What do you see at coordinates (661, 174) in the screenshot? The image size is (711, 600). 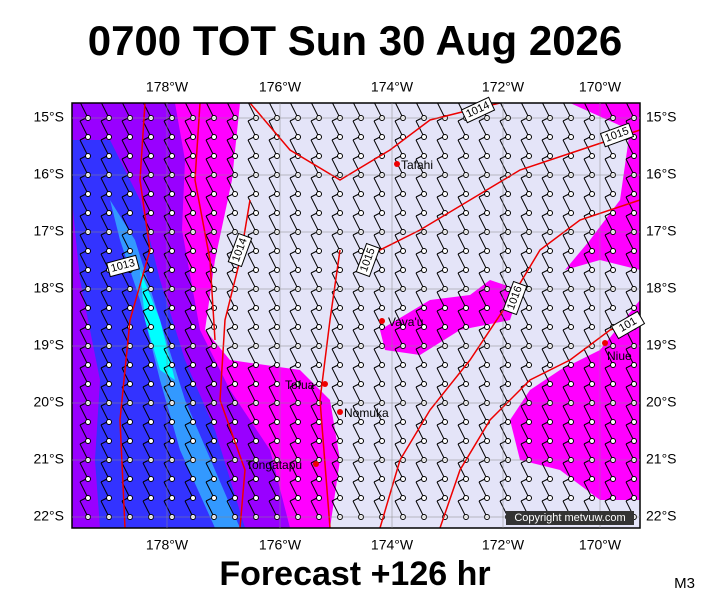 I see `lat-label: 16°S` at bounding box center [661, 174].